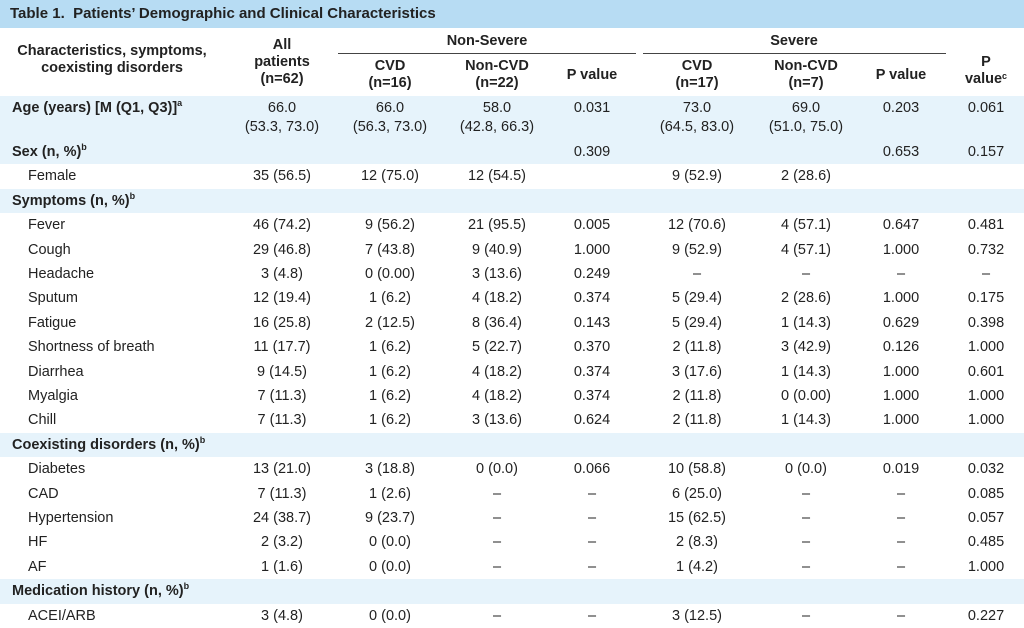 This screenshot has width=1024, height=628. What do you see at coordinates (101, 590) in the screenshot?
I see `row-label: Medication history (n, %)b` at bounding box center [101, 590].